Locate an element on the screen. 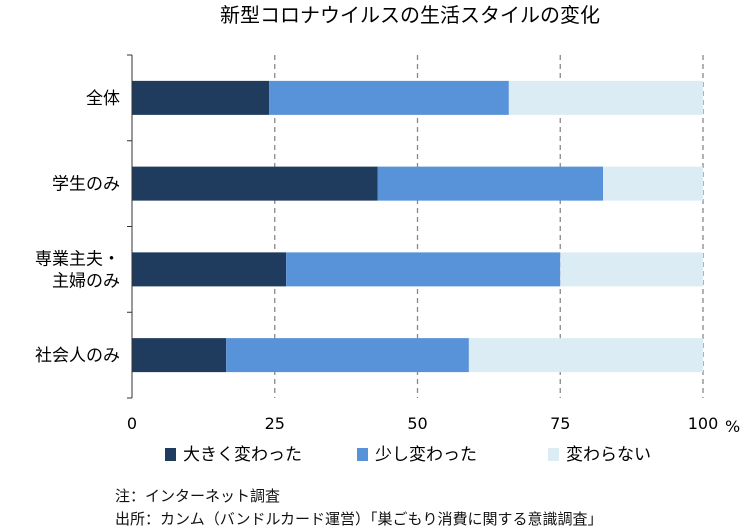  x-tick-label: 25 is located at coordinates (275, 423).